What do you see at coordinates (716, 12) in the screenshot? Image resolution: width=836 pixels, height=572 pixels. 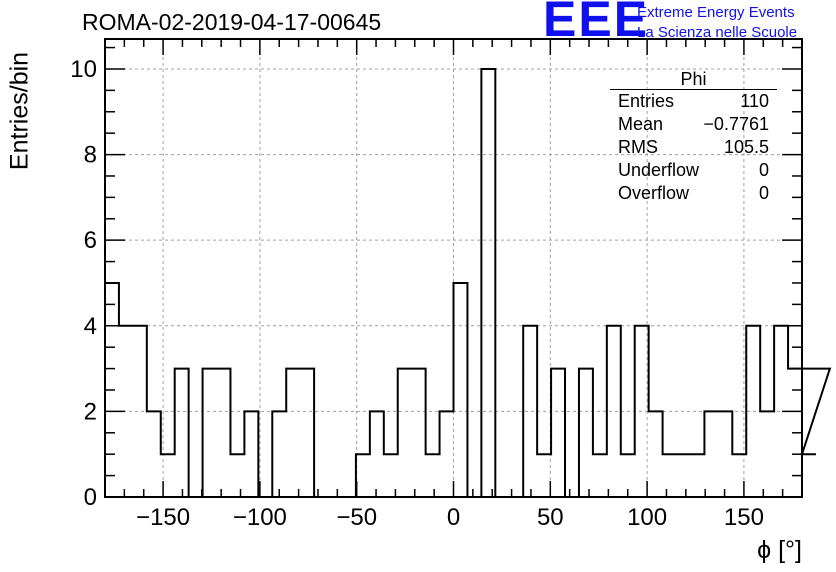 I see `logo-caption-line1: Extreme Energy Events` at bounding box center [716, 12].